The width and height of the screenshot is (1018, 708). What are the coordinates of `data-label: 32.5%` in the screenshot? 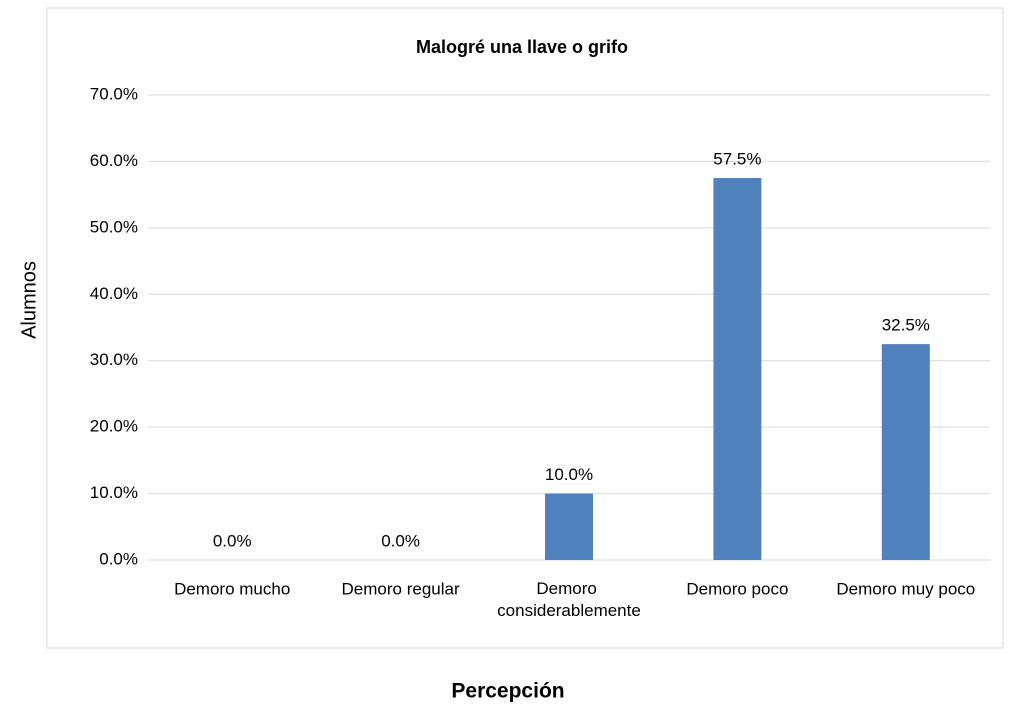 It's located at (906, 325).